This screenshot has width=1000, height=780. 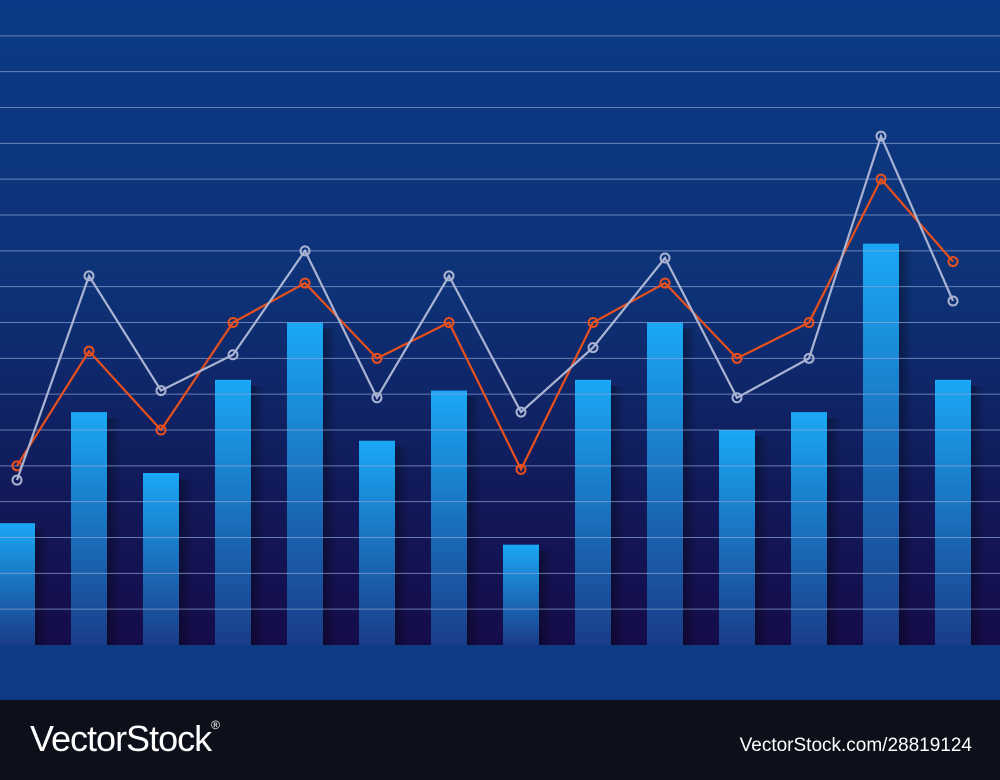 What do you see at coordinates (500, 740) in the screenshot?
I see `footer-bar: VectorStock® VectorStock.com/28819124` at bounding box center [500, 740].